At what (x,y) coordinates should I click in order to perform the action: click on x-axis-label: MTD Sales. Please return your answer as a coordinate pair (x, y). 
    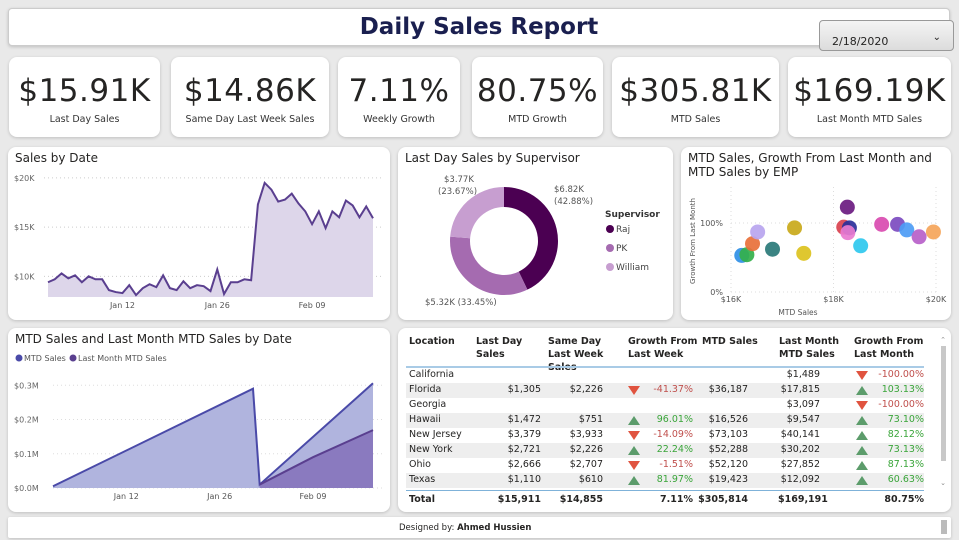
    Looking at the image, I should click on (797, 312).